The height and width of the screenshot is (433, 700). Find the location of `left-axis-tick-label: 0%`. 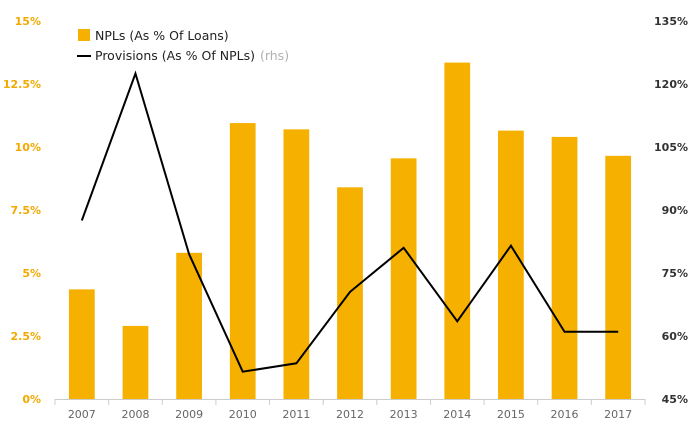

left-axis-tick-label: 0% is located at coordinates (31, 399).